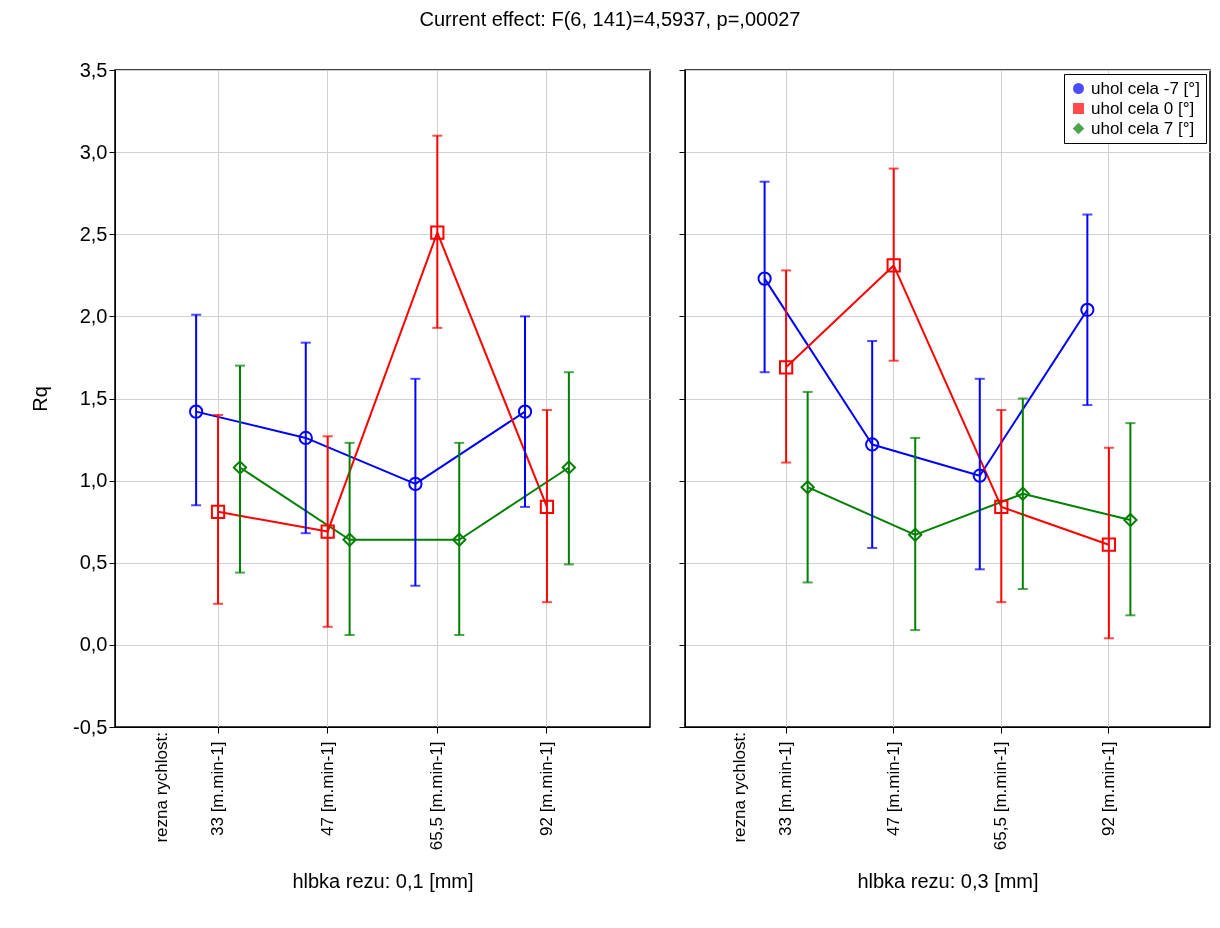 The height and width of the screenshot is (928, 1220). What do you see at coordinates (610, 19) in the screenshot?
I see `chart-title: Current effect: F(6, 141)=4,5937, p=,00027` at bounding box center [610, 19].